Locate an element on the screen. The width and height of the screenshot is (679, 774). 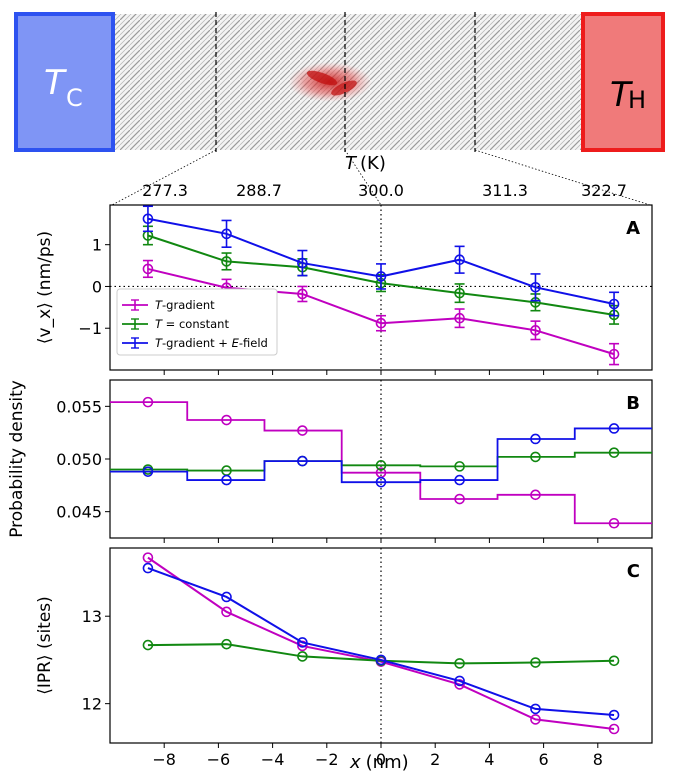
y-tick-label: 13 is located at coordinates (92, 616).